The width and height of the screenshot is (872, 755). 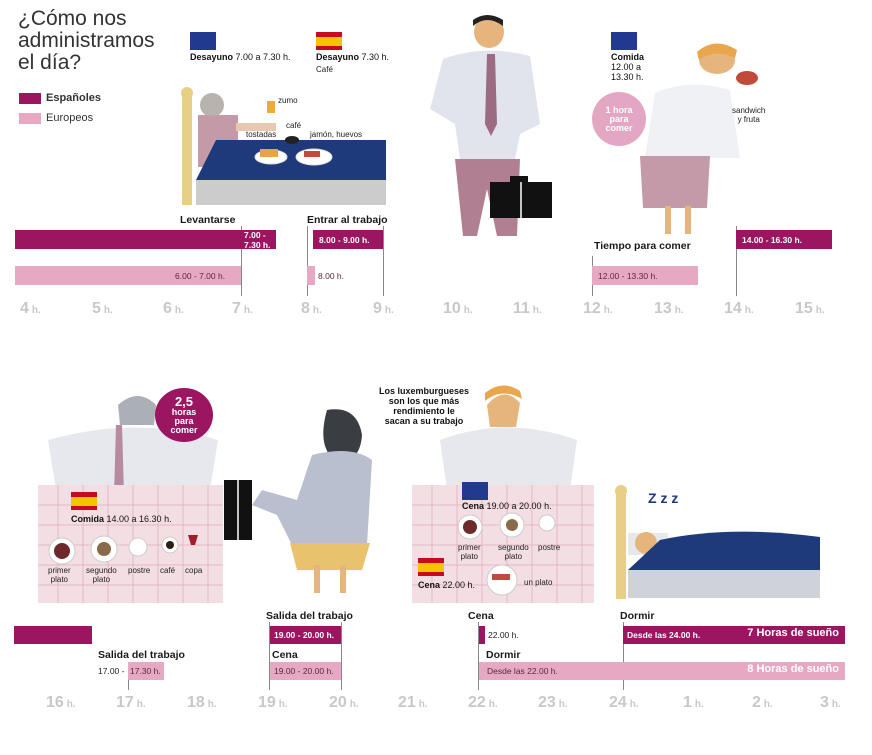 I want to click on label-dormir-es: Dormir, so click(x=637, y=616).